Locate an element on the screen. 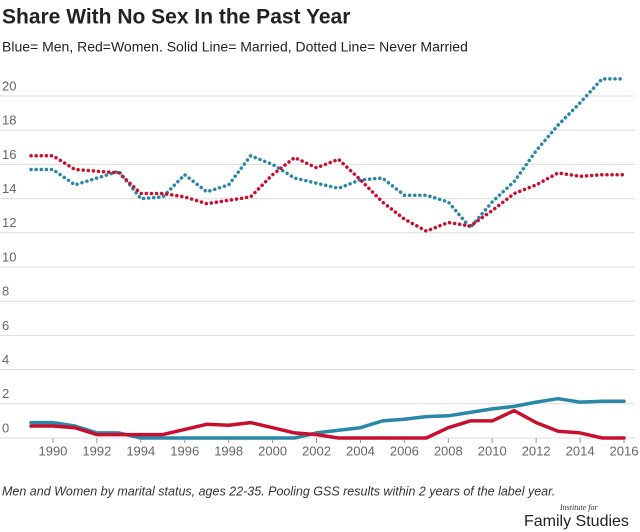 The image size is (640, 532). chart-title: Share With No Sex In the Past Year is located at coordinates (176, 17).